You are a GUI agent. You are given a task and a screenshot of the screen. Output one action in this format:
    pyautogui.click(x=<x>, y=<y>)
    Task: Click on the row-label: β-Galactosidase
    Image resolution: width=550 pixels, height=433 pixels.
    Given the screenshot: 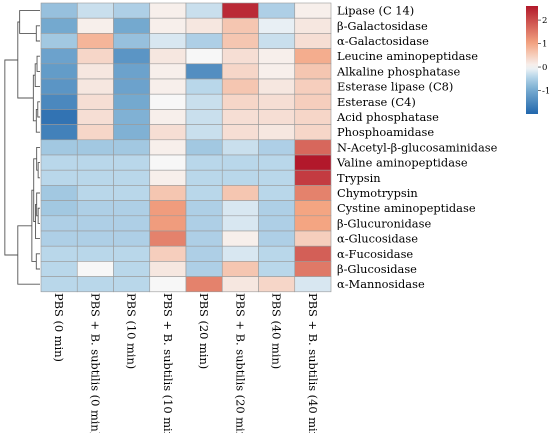 What is the action you would take?
    pyautogui.click(x=382, y=26)
    